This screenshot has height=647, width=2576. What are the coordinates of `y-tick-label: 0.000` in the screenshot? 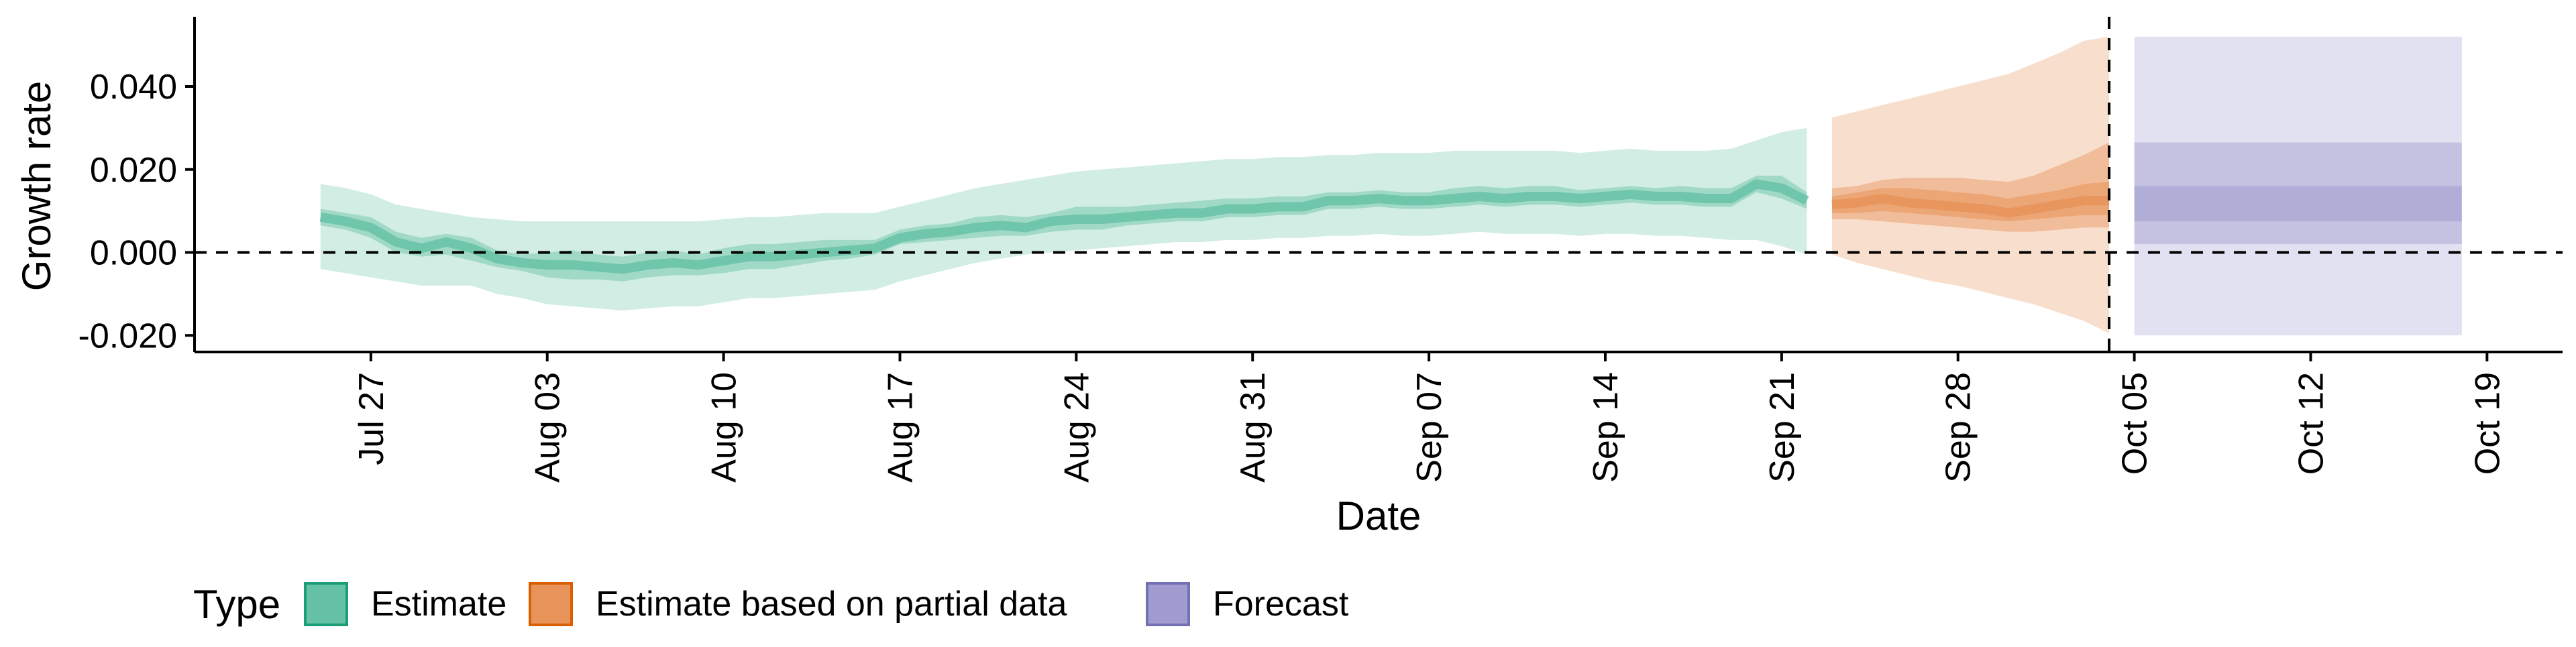 It's located at (133, 254).